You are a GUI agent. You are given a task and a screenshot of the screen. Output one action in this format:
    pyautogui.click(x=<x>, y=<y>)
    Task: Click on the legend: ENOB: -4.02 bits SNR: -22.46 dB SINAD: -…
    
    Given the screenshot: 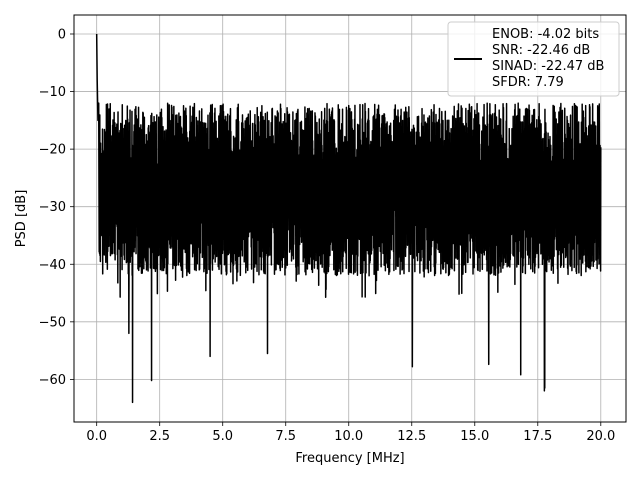 What is the action you would take?
    pyautogui.click(x=533, y=59)
    